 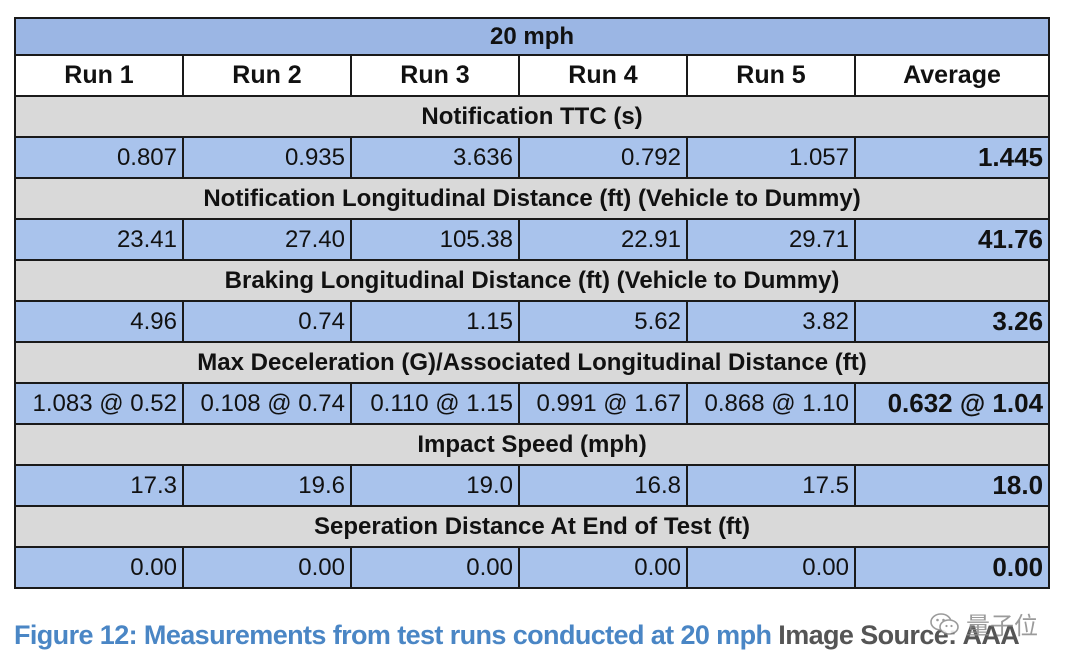 What do you see at coordinates (952, 321) in the screenshot?
I see `average-value-cell: 3.26` at bounding box center [952, 321].